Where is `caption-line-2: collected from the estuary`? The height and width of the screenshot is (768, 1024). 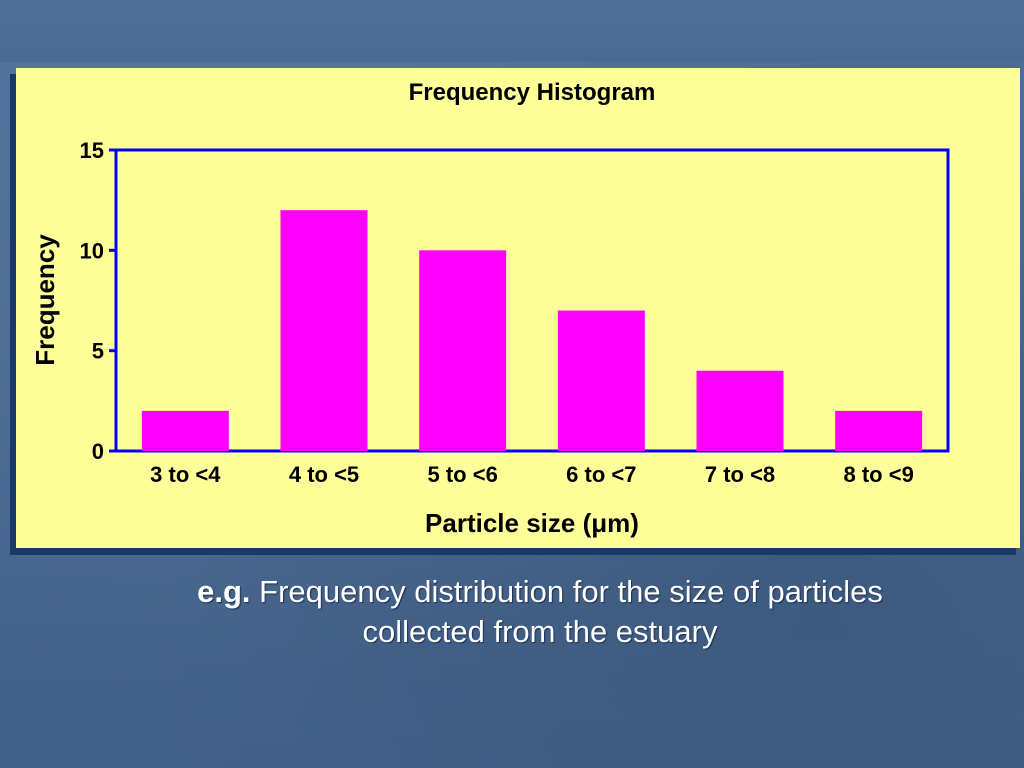 caption-line-2: collected from the estuary is located at coordinates (540, 631).